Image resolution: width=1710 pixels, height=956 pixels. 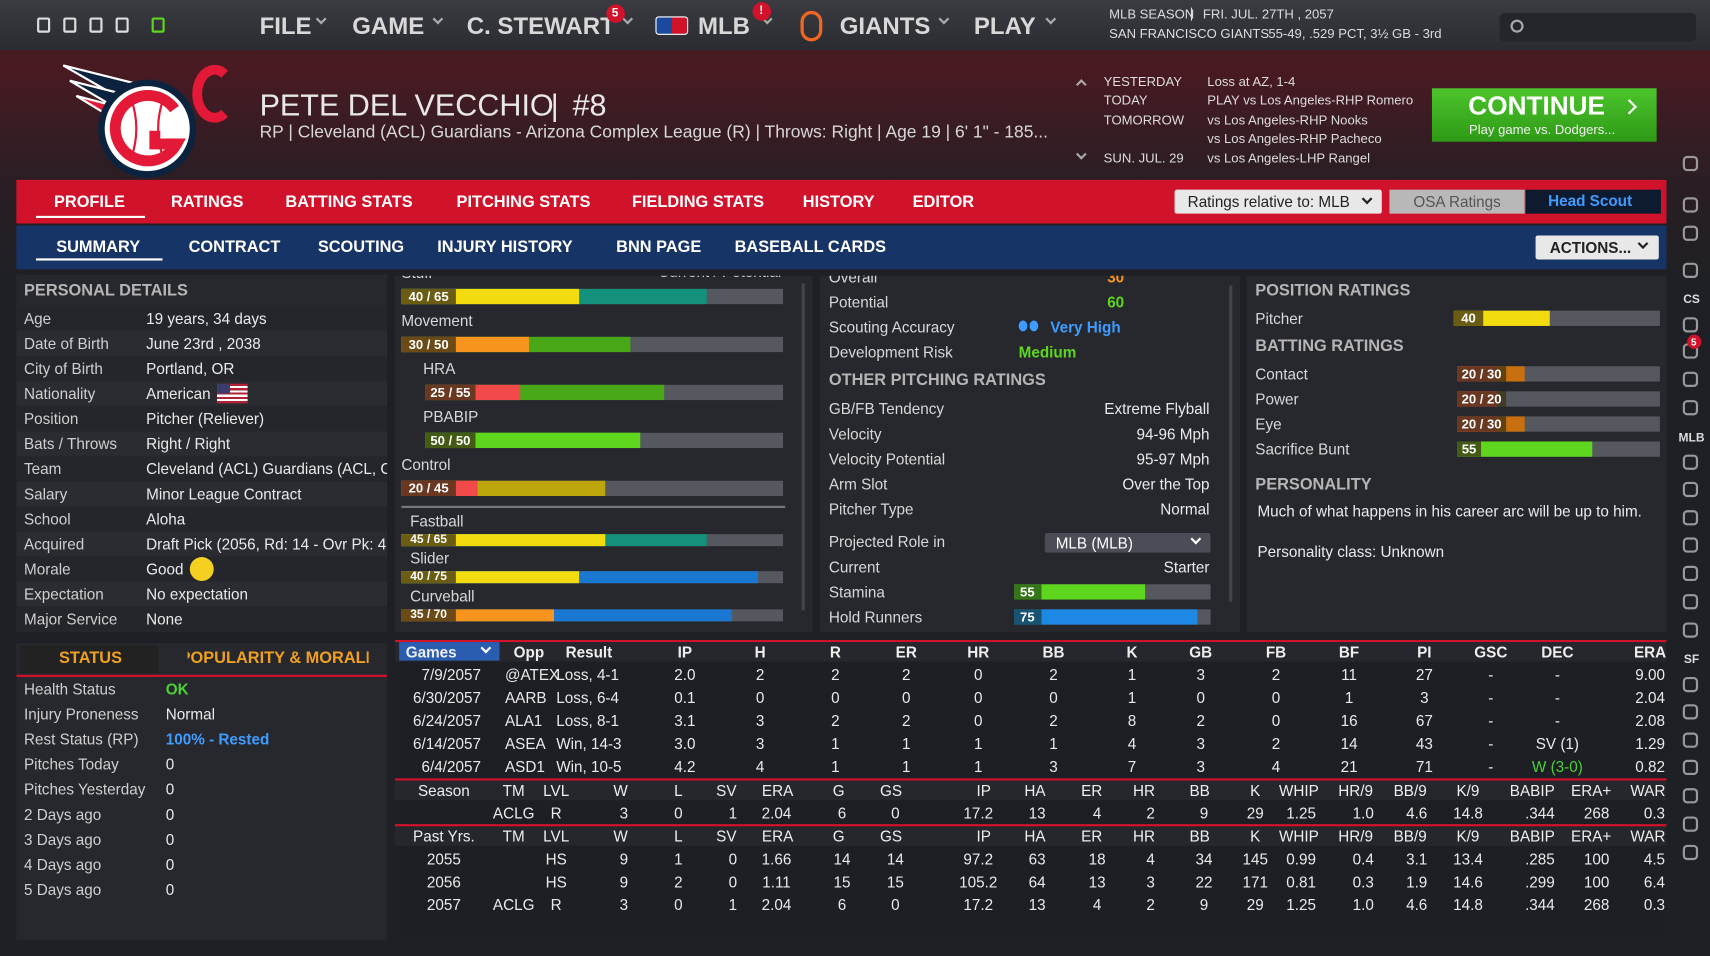 I want to click on table-cell: 1.25, so click(x=1301, y=813).